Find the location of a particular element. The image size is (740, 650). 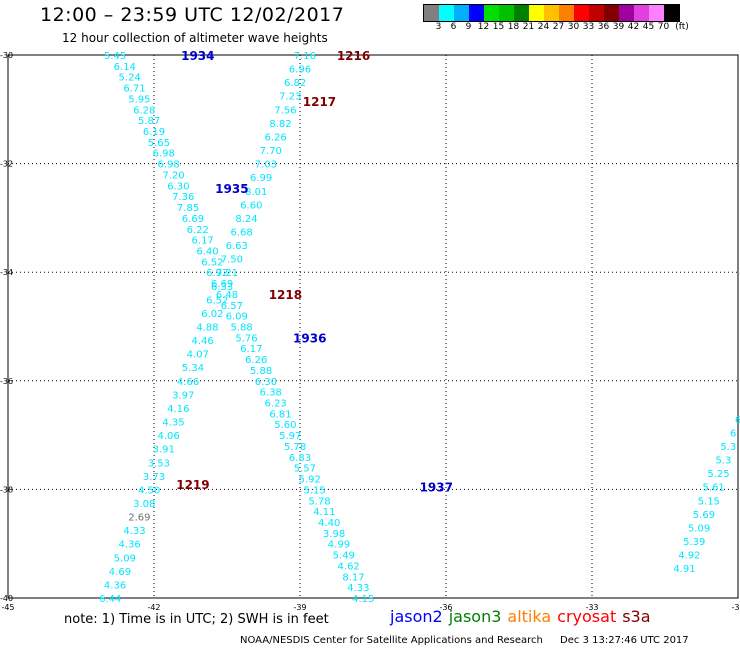

map-title: 12:00 – 23:59 UTC 12/02/2017 is located at coordinates (192, 15).